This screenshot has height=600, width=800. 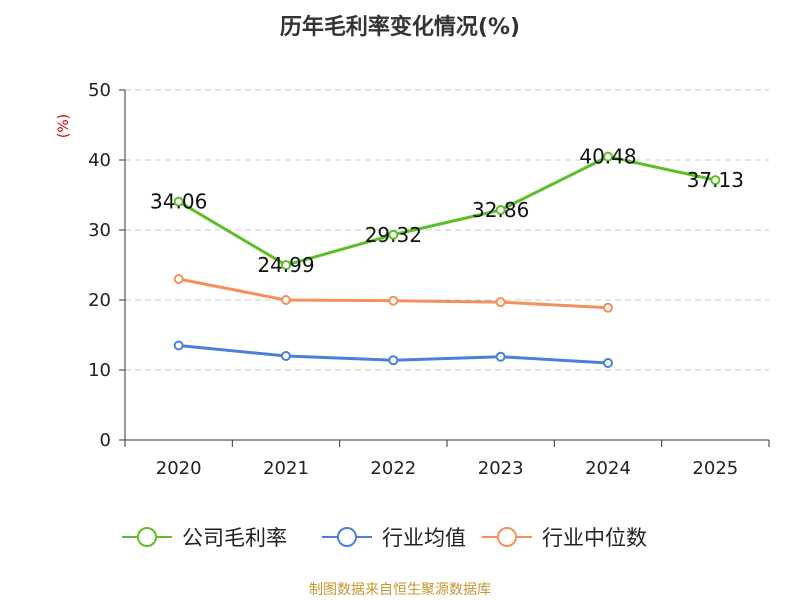 What do you see at coordinates (608, 468) in the screenshot?
I see `x-tick-label: 2024` at bounding box center [608, 468].